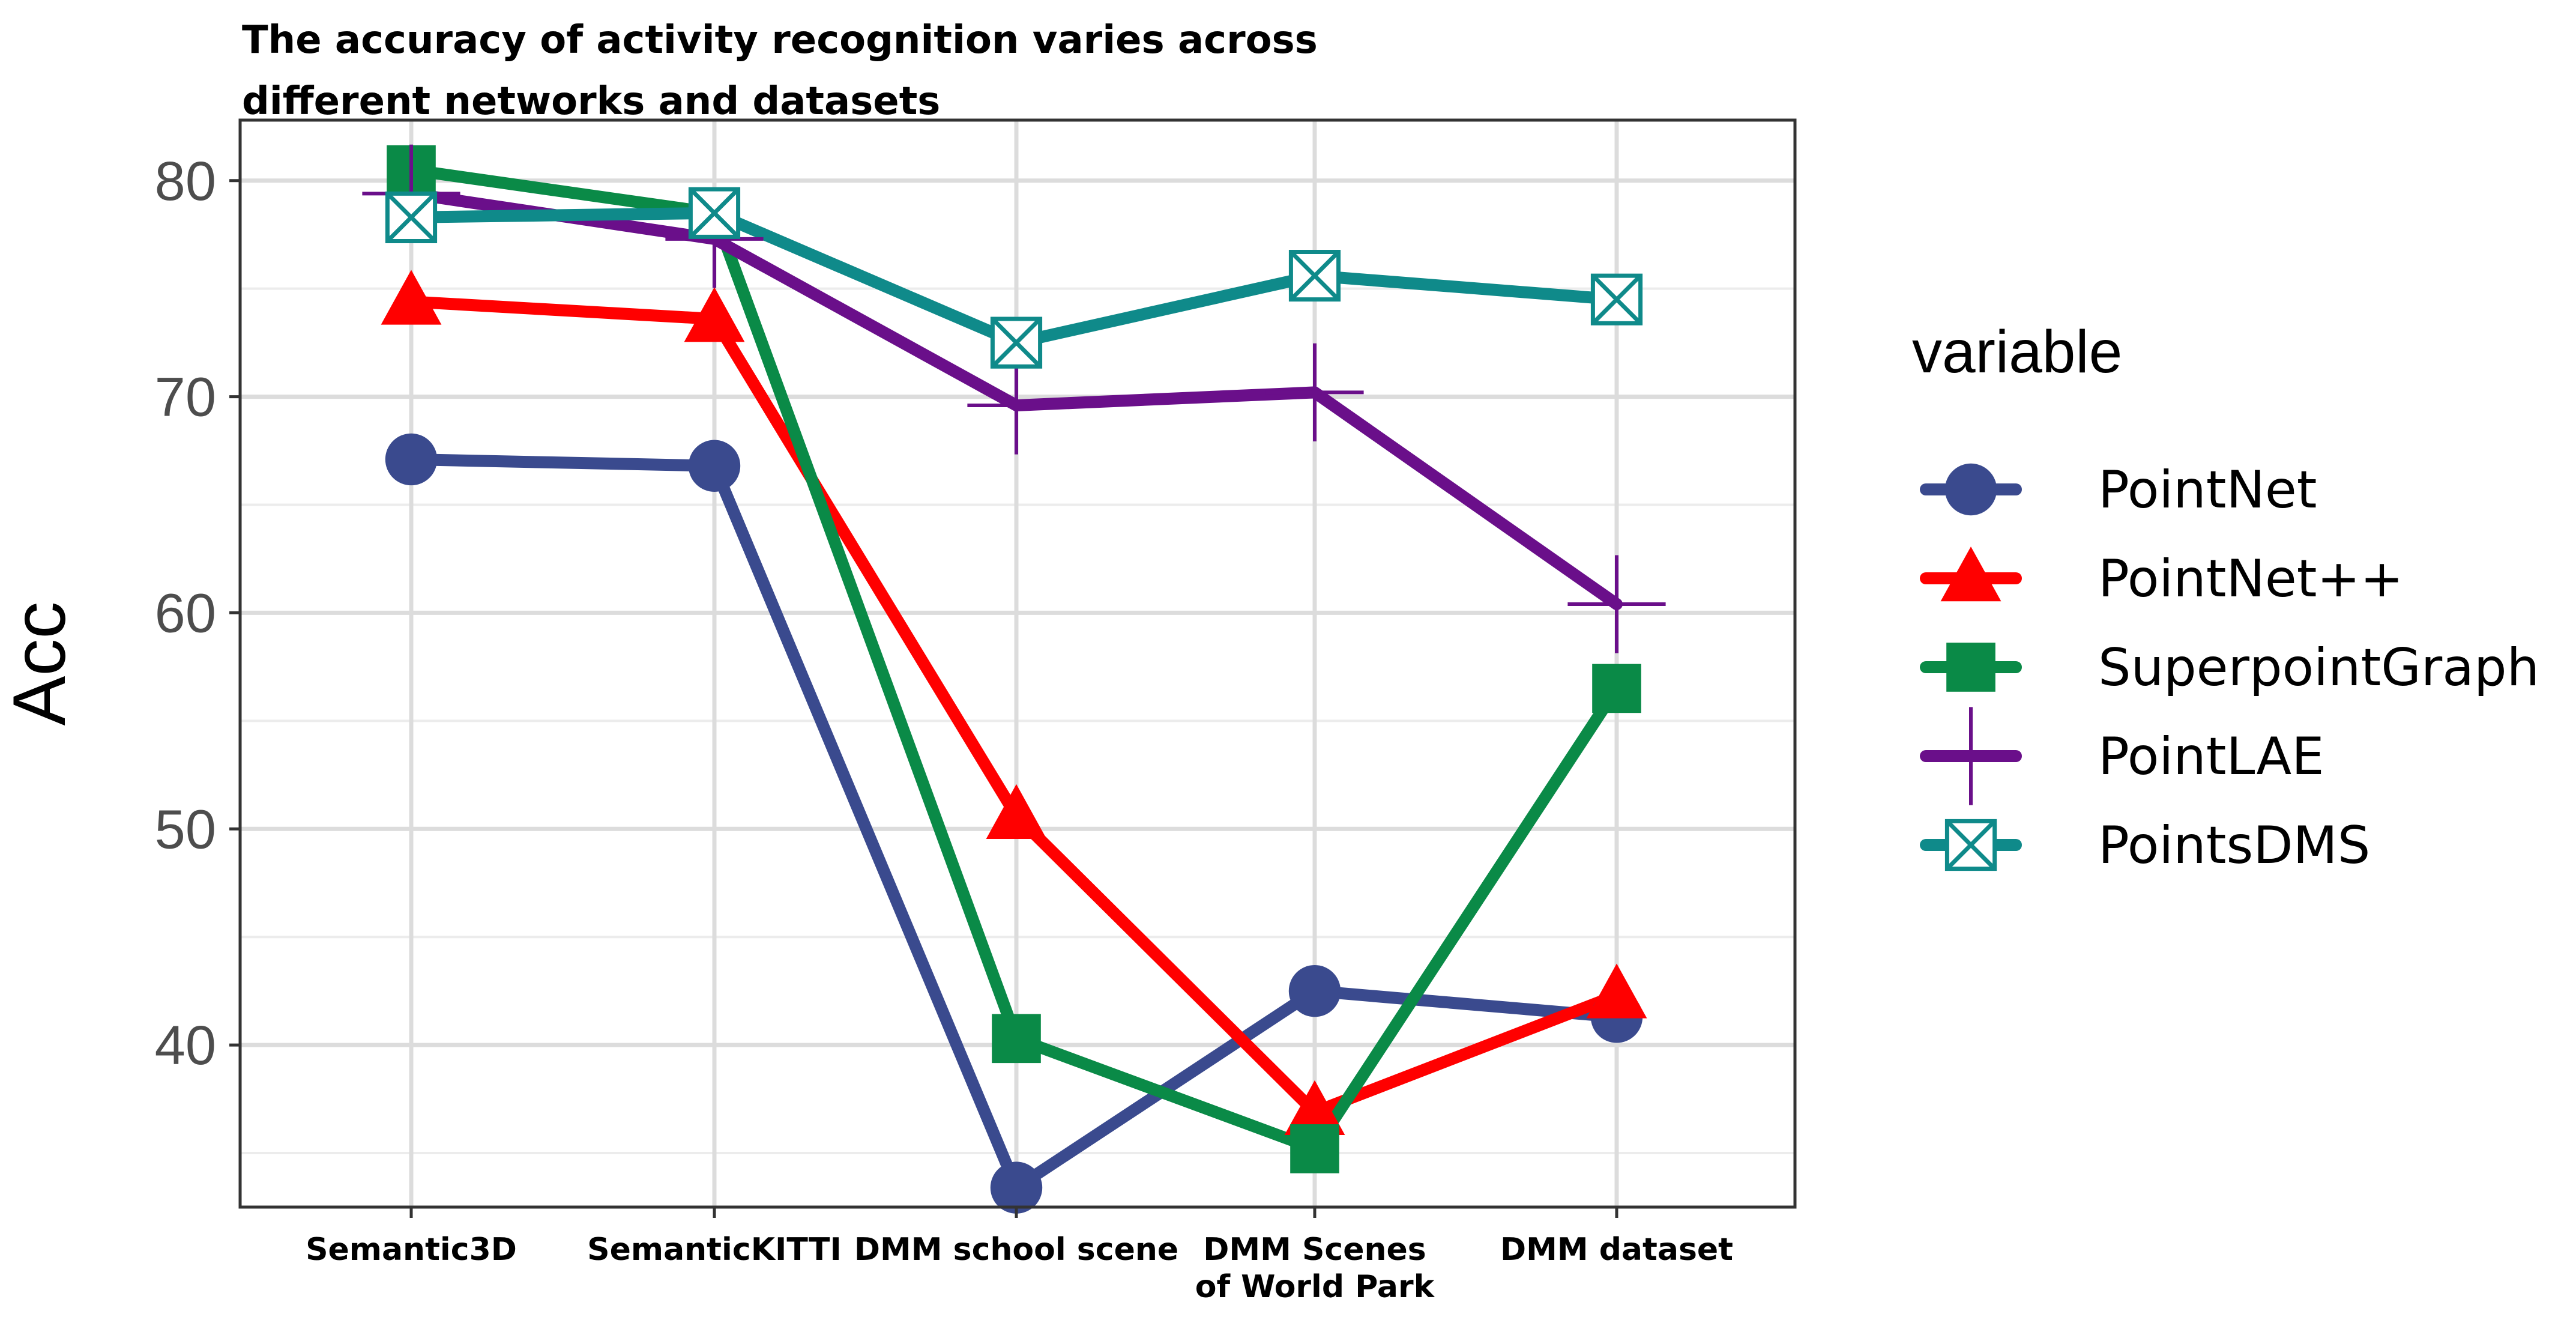 Image resolution: width=2576 pixels, height=1326 pixels. I want to click on y-axis: 40 50 60 70 80, so click(197, 613).